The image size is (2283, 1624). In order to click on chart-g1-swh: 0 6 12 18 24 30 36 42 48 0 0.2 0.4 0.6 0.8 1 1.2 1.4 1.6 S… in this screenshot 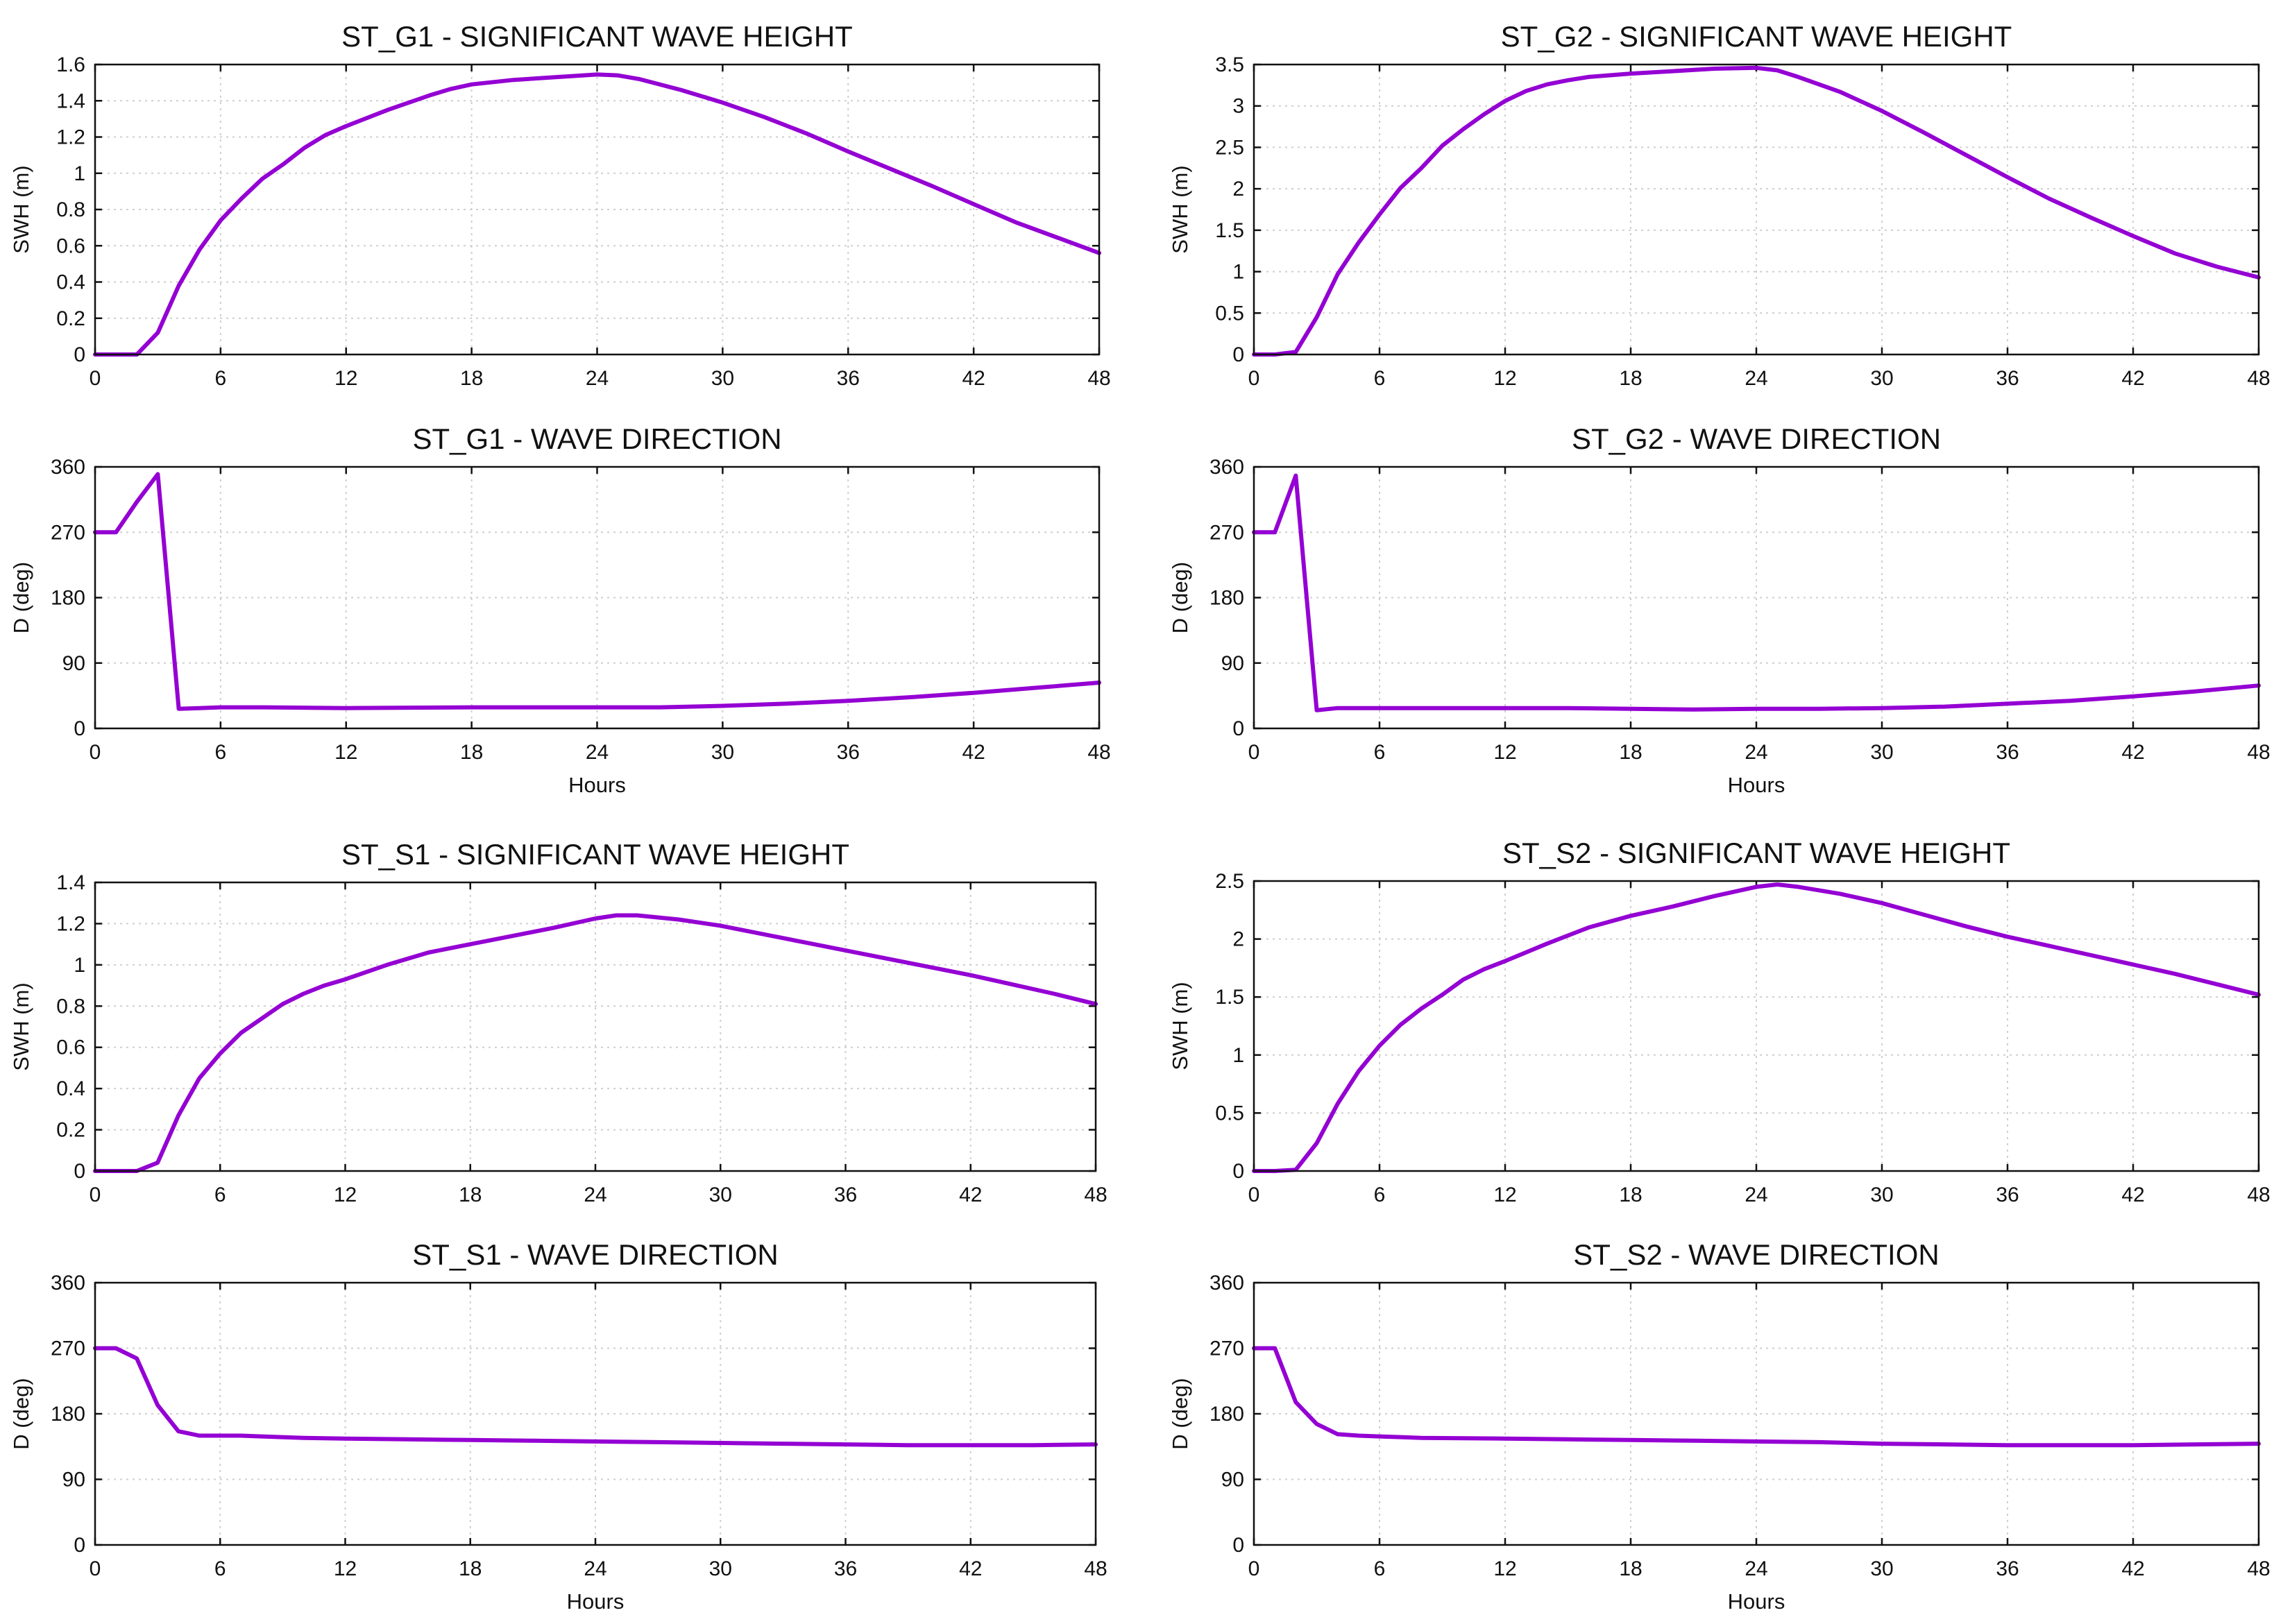, I will do `click(560, 205)`.